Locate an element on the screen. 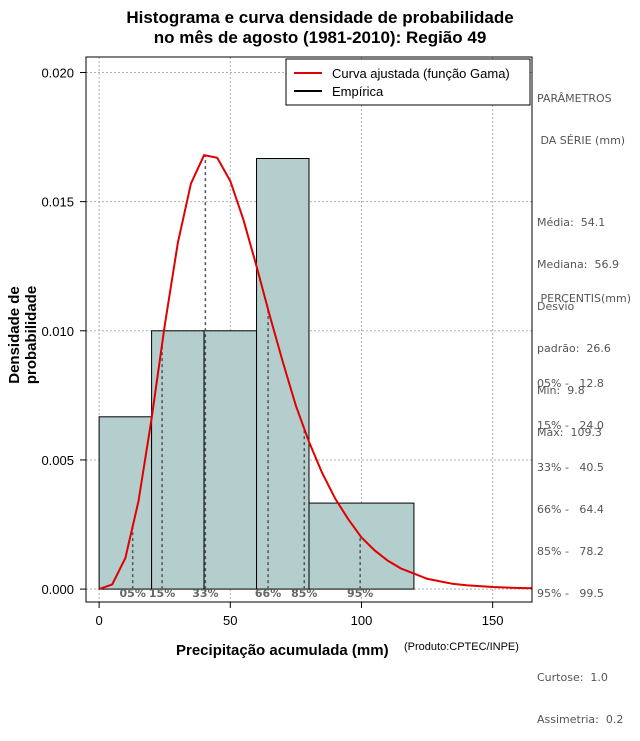 Image resolution: width=640 pixels, height=741 pixels. y-tick-label: 0.000 is located at coordinates (57, 589).